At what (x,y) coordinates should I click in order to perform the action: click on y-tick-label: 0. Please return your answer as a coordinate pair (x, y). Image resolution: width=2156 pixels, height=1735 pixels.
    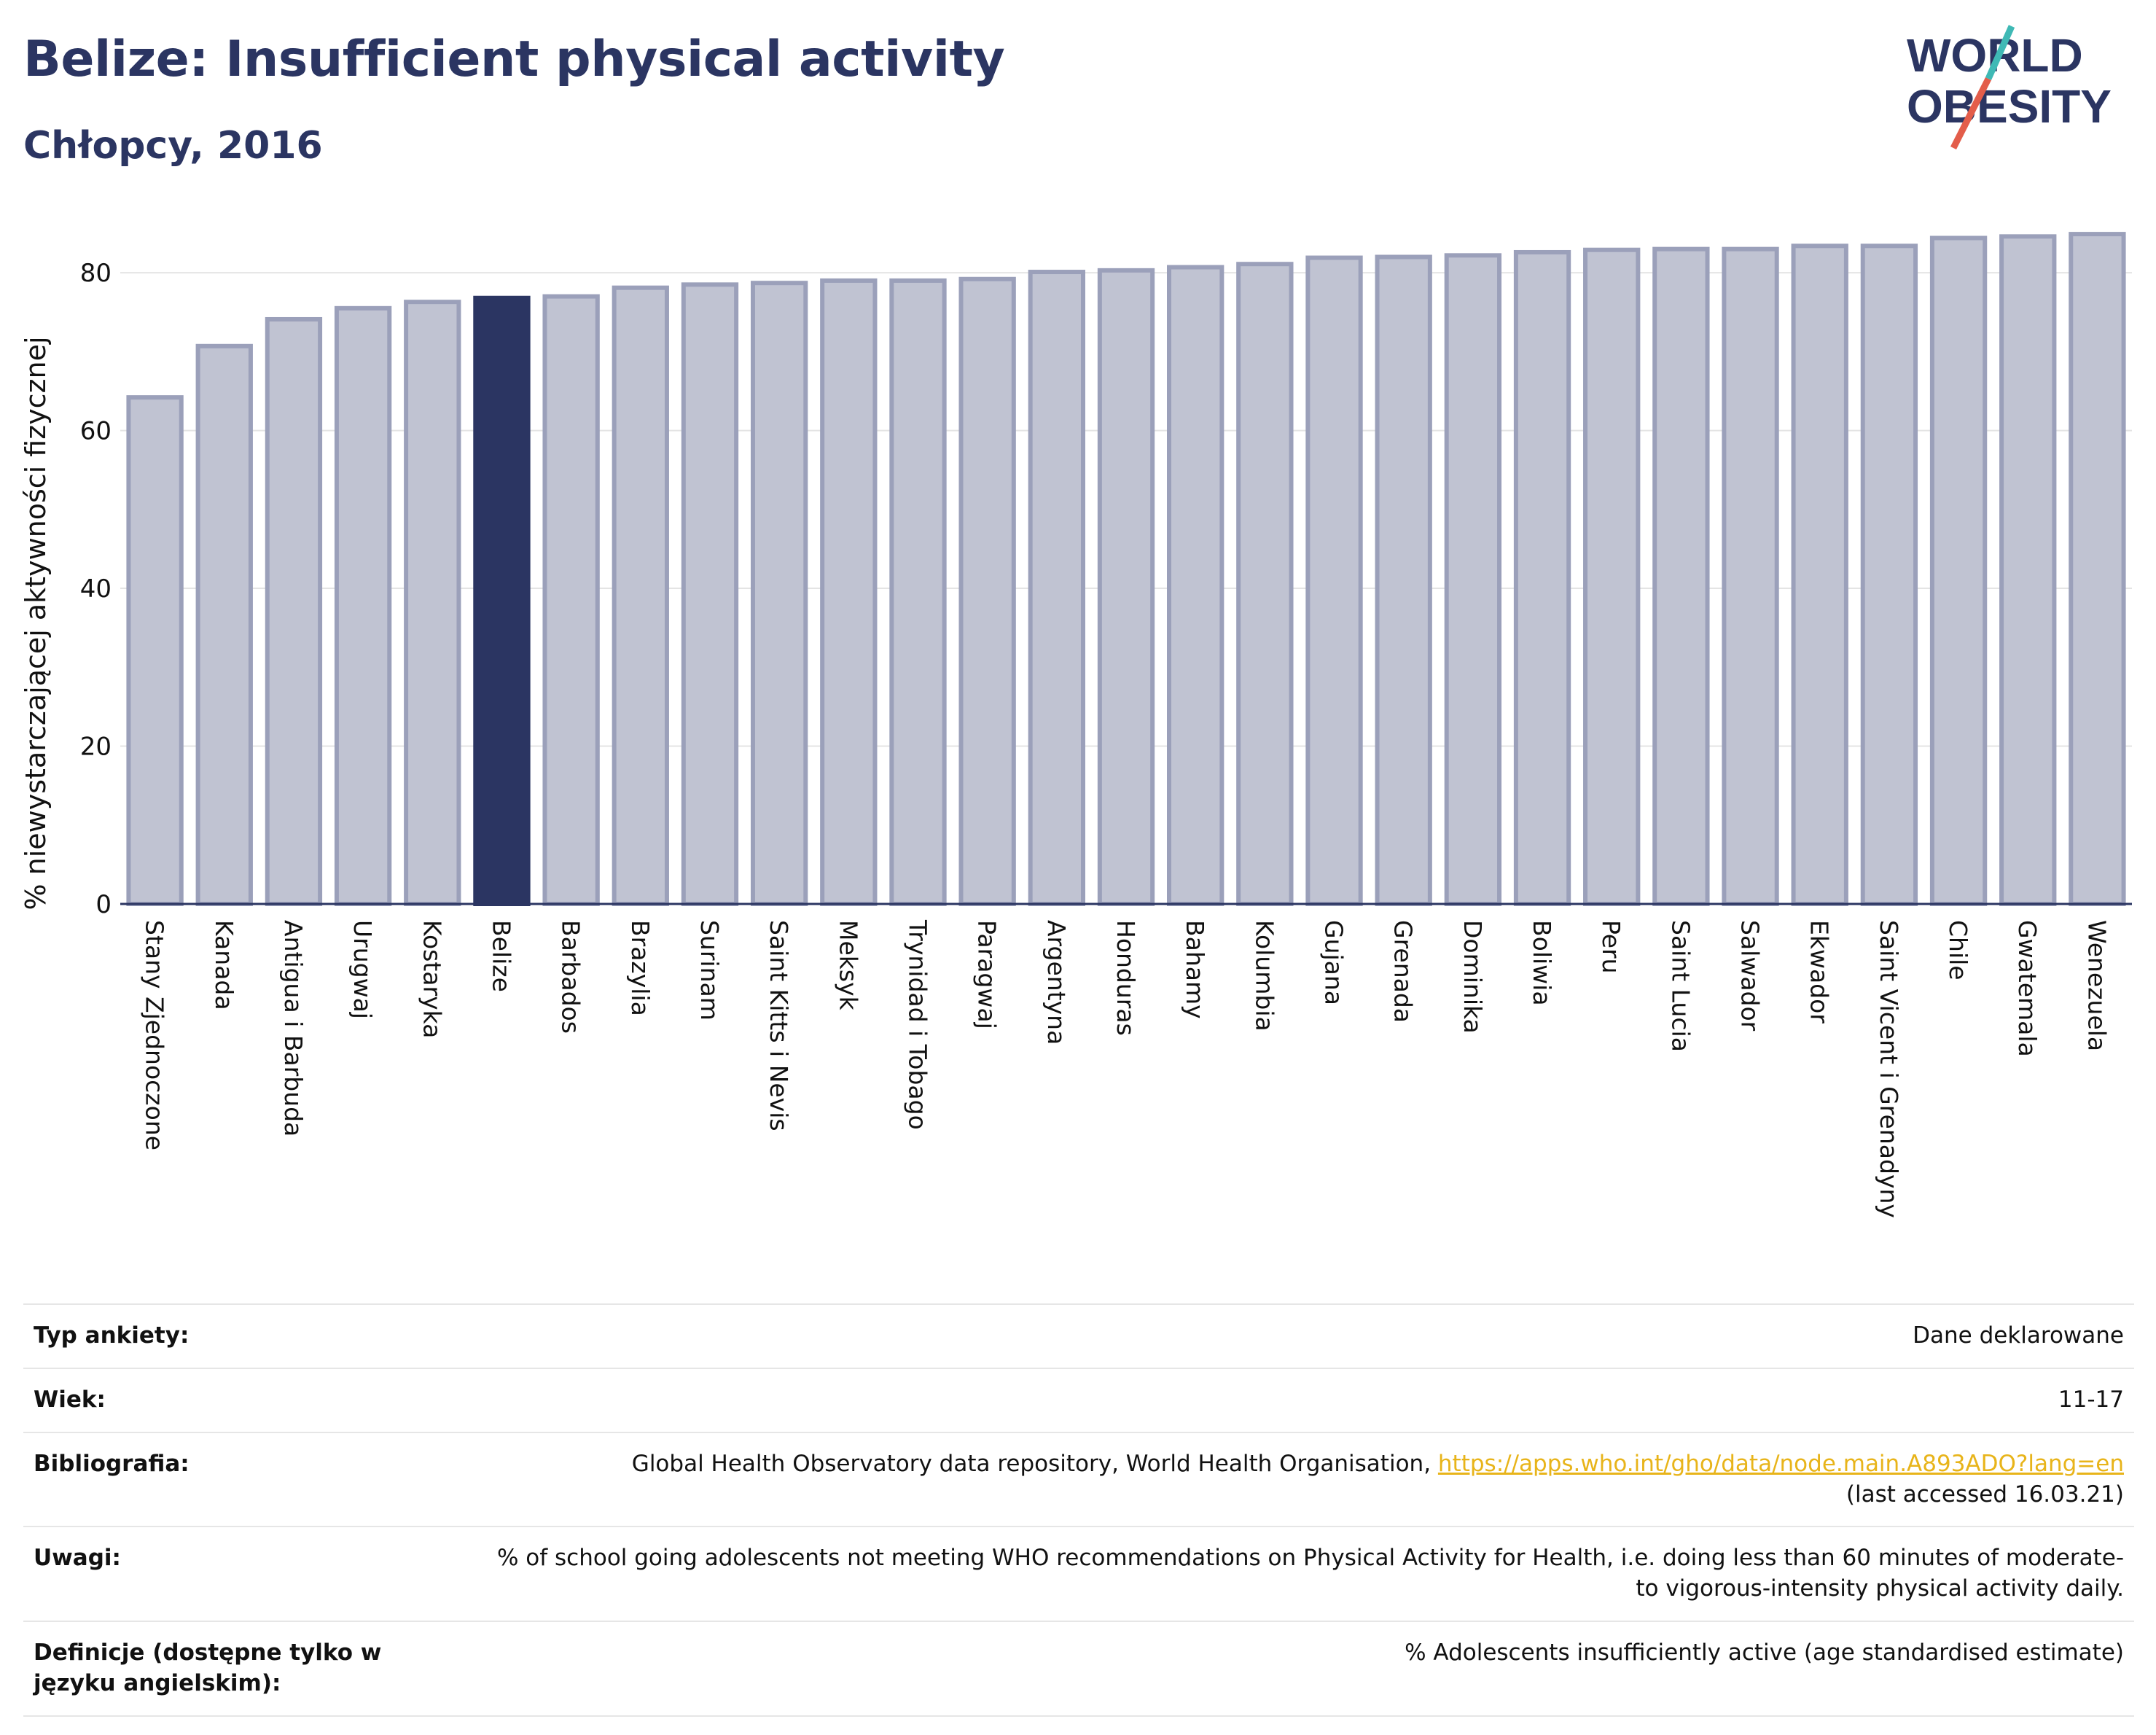
    Looking at the image, I should click on (103, 904).